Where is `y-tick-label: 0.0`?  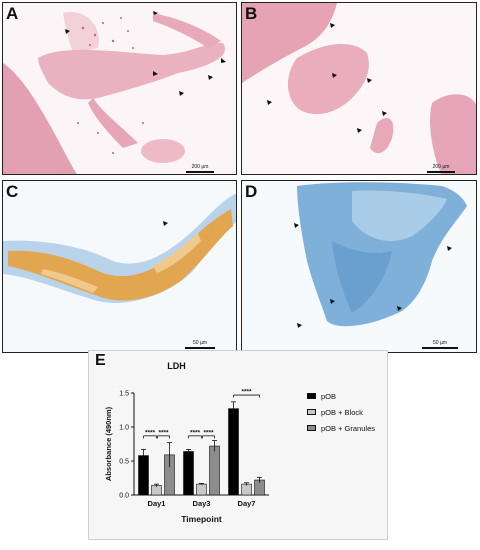 y-tick-label: 0.0 is located at coordinates (124, 496).